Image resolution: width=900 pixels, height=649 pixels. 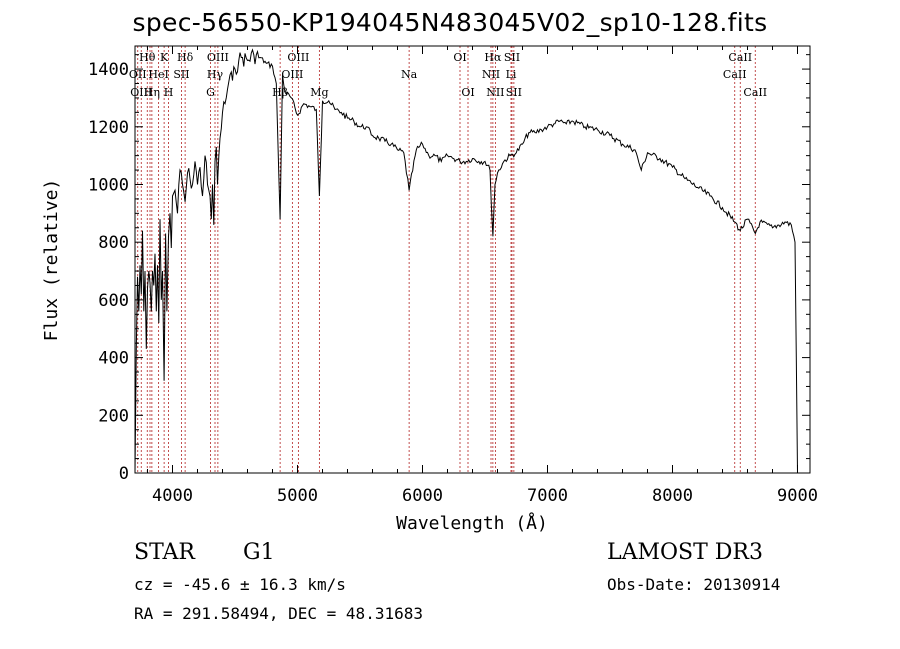 What do you see at coordinates (108, 185) in the screenshot?
I see `y-tick-label: 1000` at bounding box center [108, 185].